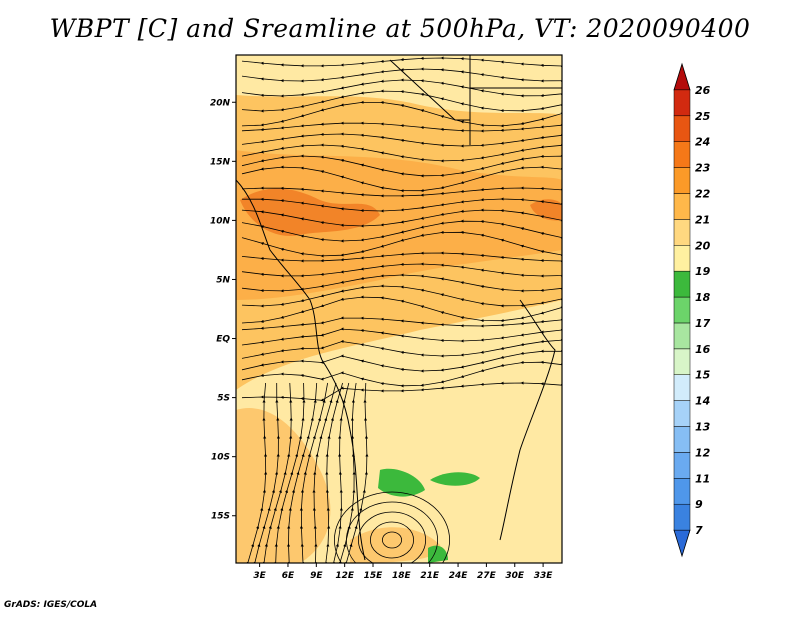  What do you see at coordinates (692, 310) in the screenshot?
I see `colorbar: 7 9 11 12 13 14 15 16 17 18 19 20 21 22 23 24 25 26` at bounding box center [692, 310].